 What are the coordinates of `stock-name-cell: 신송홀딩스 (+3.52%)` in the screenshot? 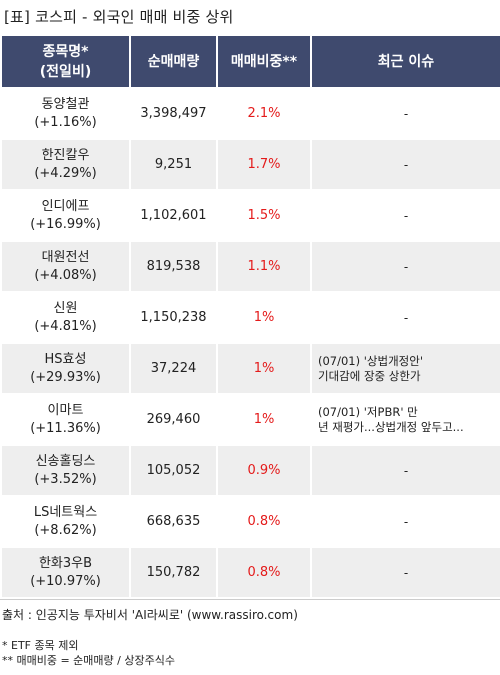 It's located at (65, 470).